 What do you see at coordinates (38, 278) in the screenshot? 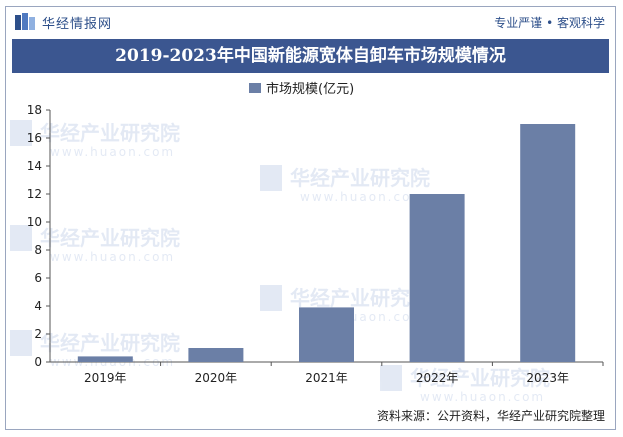
I see `y-tick-label: 6` at bounding box center [38, 278].